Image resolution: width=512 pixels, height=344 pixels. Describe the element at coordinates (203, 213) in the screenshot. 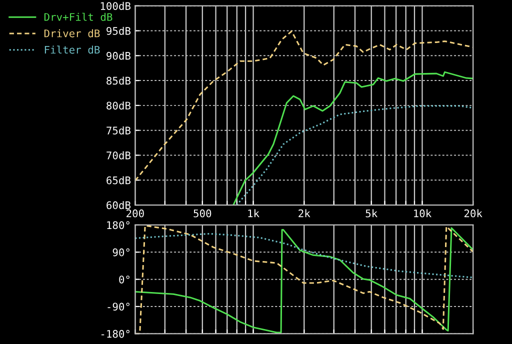

I see `x-tick-label: 500` at that location.